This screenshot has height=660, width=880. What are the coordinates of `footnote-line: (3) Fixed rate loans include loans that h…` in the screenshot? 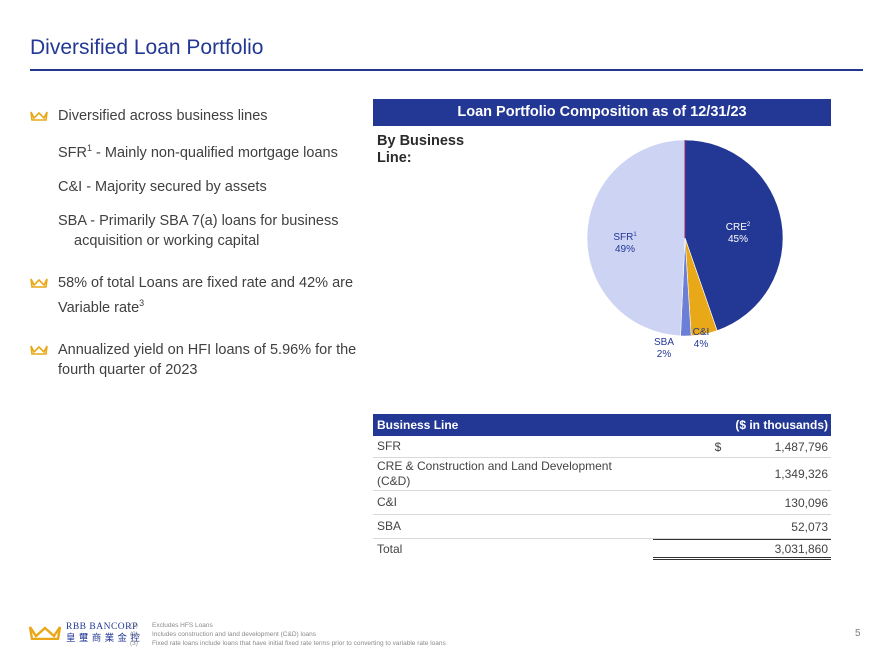 It's located at (288, 643).